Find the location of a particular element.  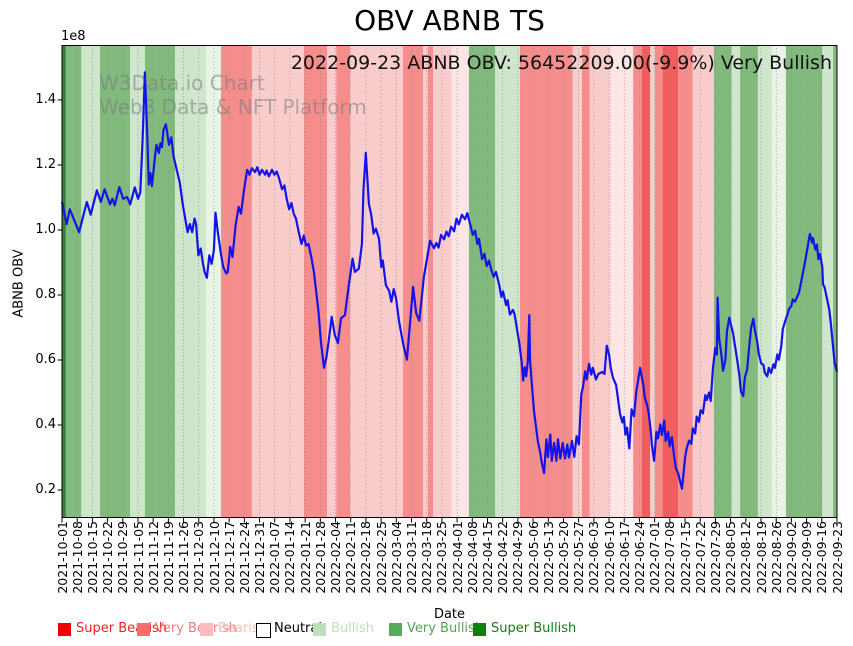

x-tick-label: 2021-12-24 is located at coordinates (244, 557).